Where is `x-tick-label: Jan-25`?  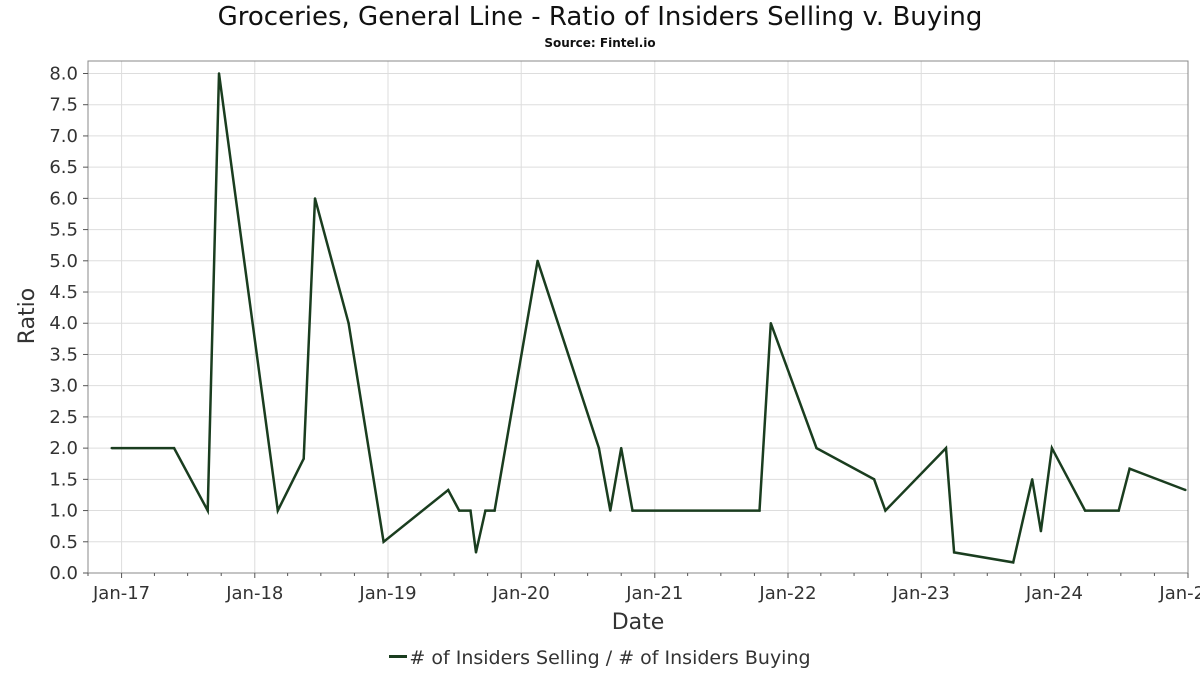
x-tick-label: Jan-25 is located at coordinates (1179, 593).